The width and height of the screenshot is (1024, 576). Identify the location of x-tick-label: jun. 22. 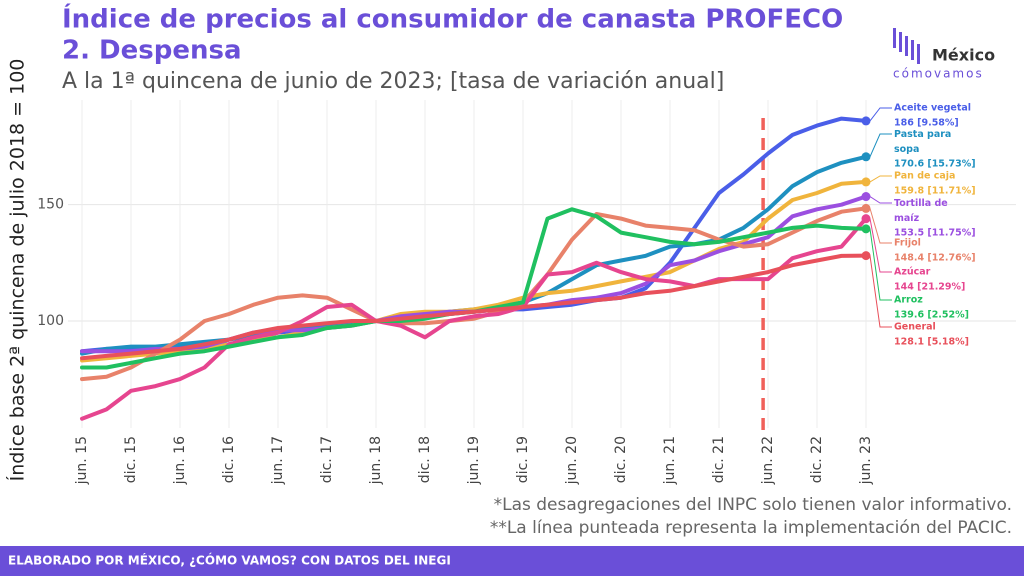
(768, 460).